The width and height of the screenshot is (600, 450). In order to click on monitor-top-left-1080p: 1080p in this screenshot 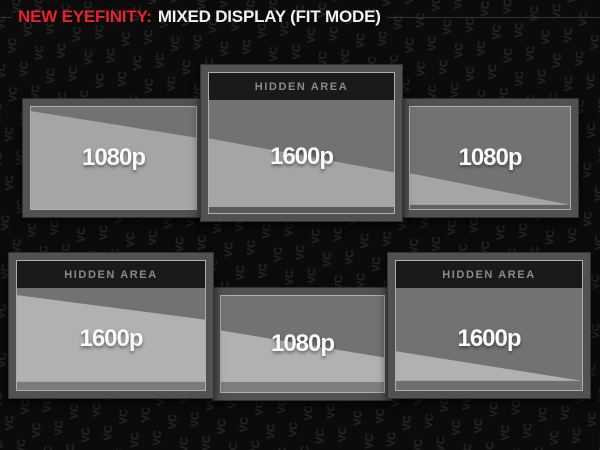, I will do `click(113, 158)`.